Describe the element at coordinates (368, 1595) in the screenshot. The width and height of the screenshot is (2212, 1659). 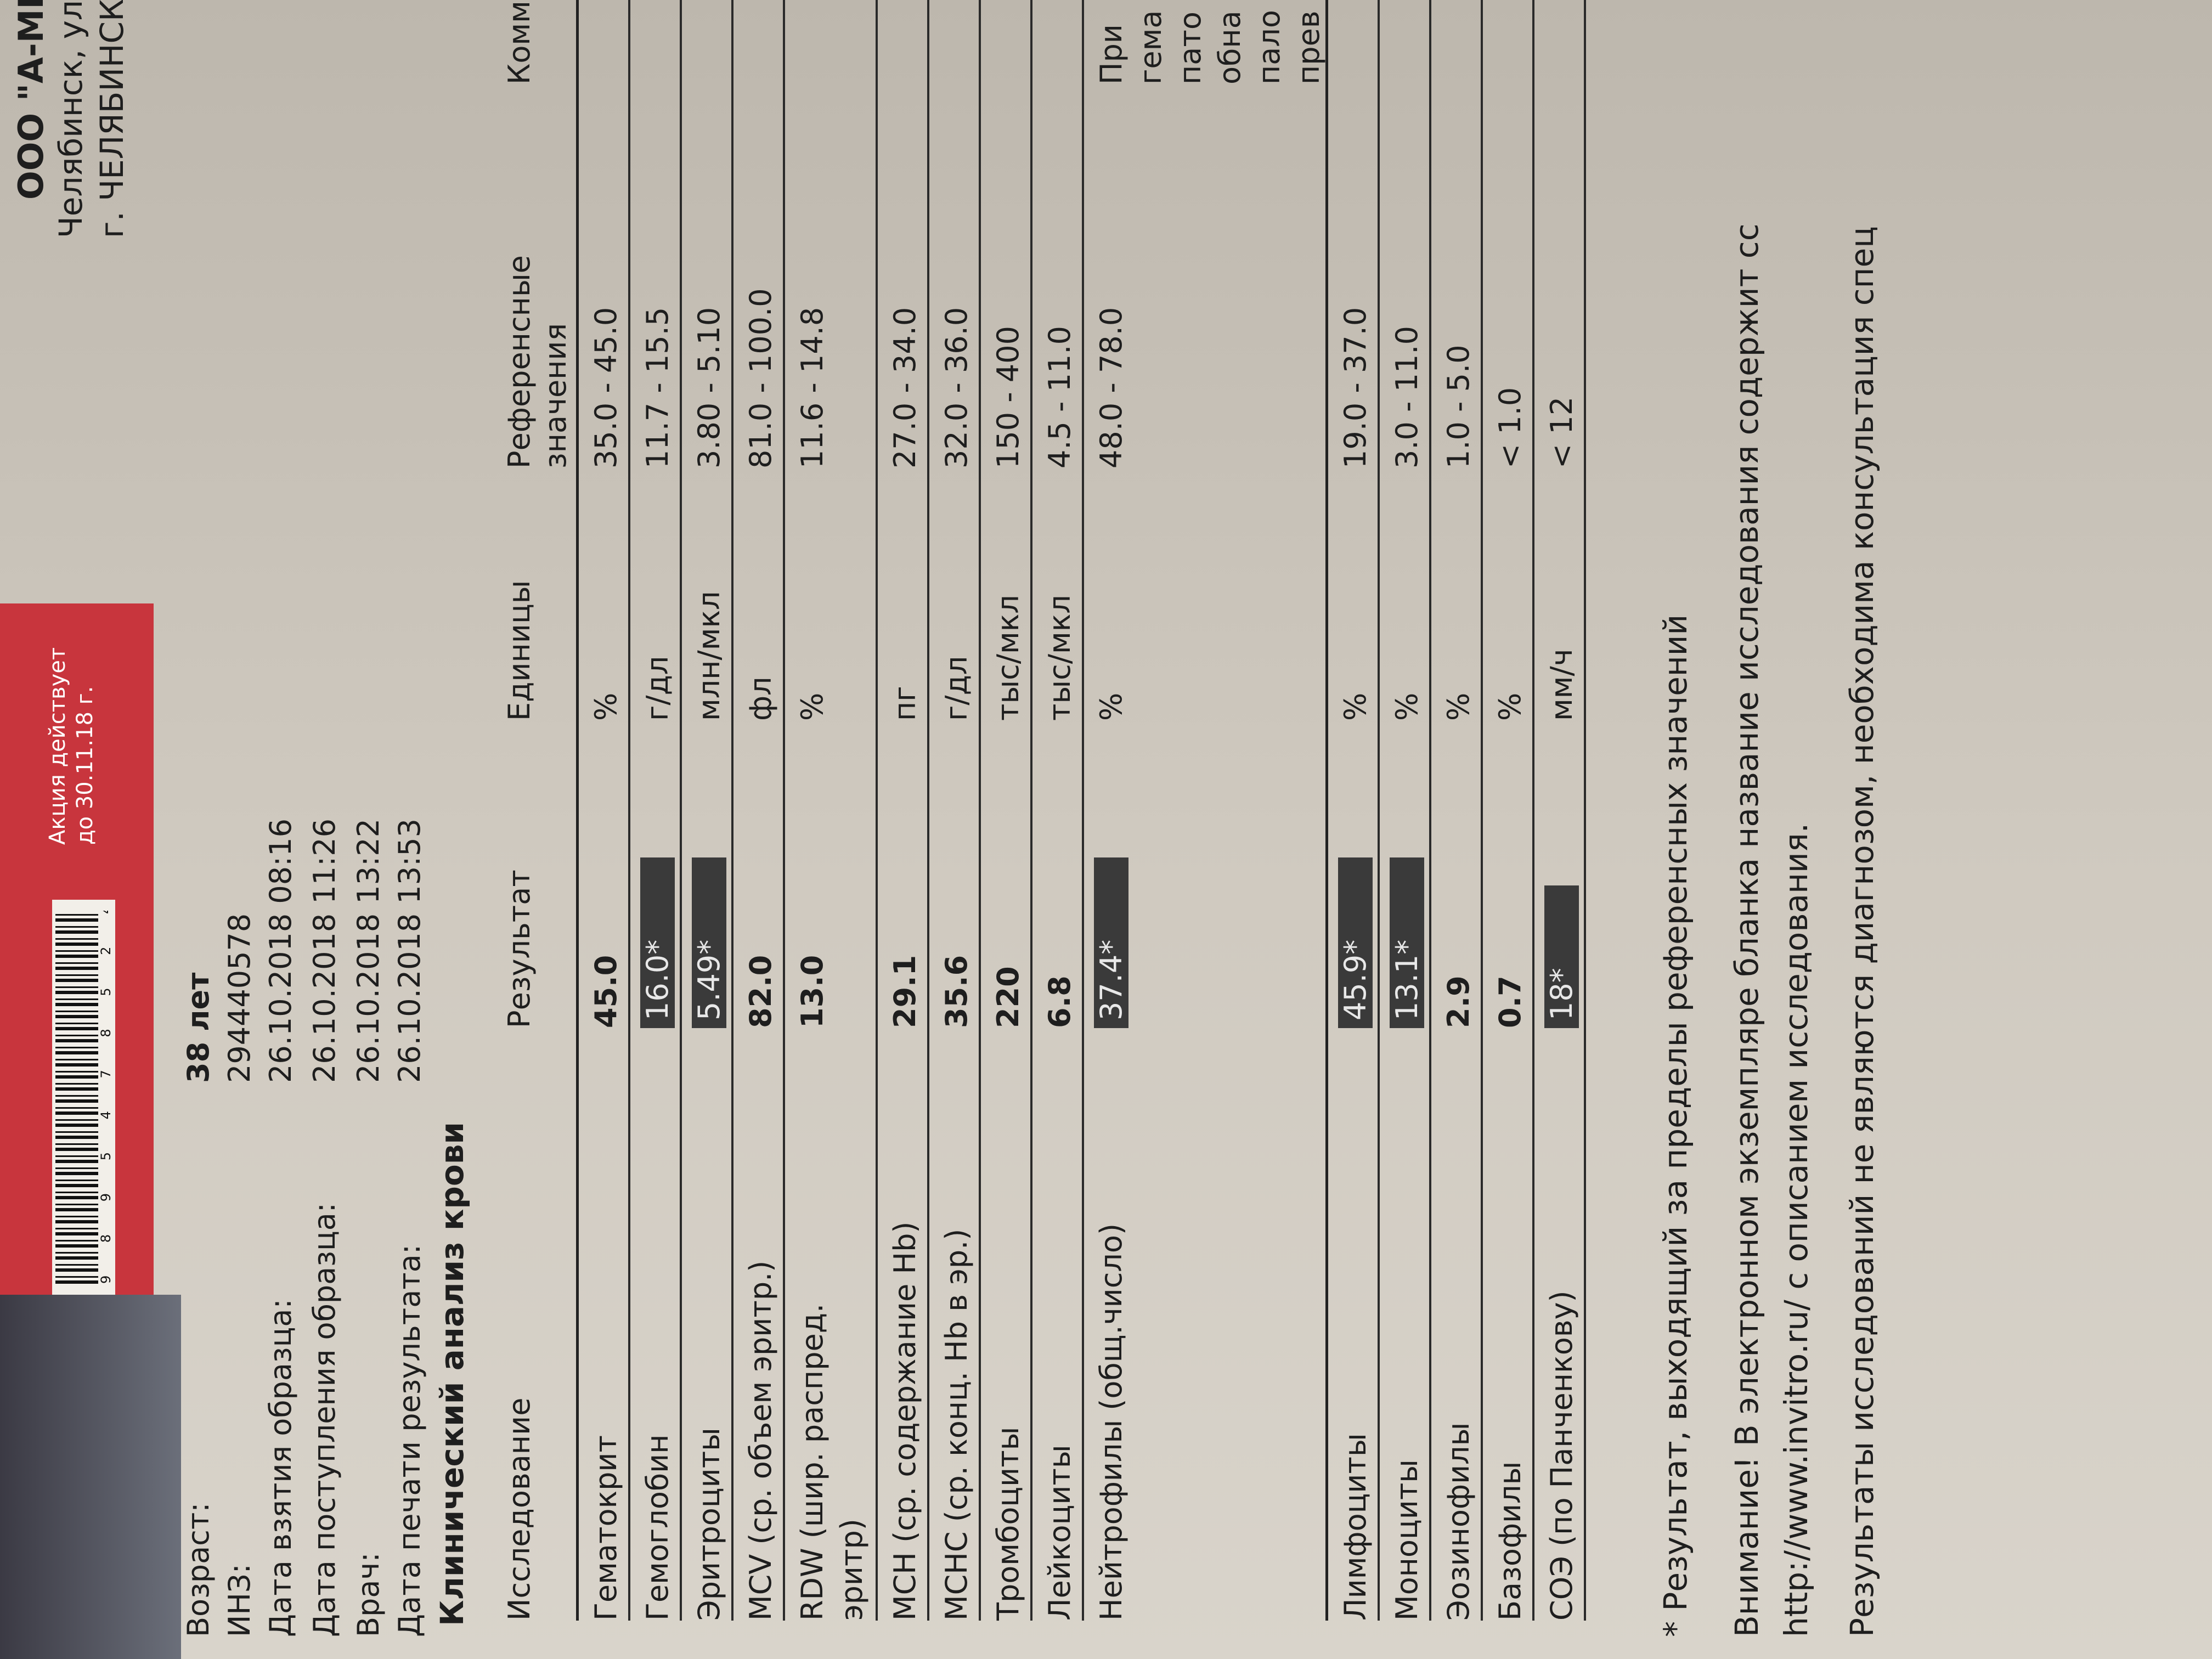
I see `info-label: Врач:` at that location.